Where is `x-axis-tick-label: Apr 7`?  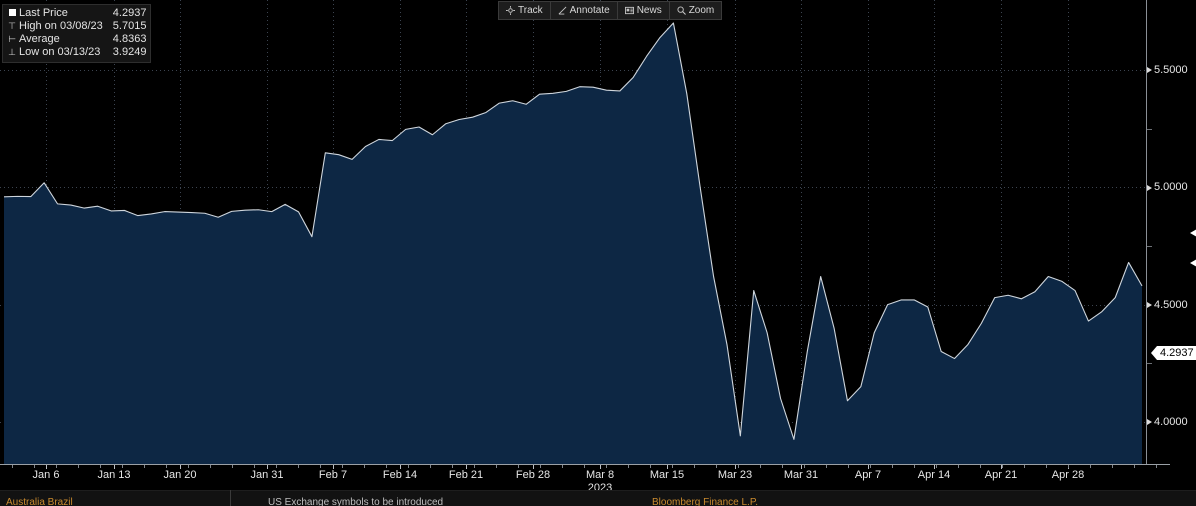 x-axis-tick-label: Apr 7 is located at coordinates (868, 475).